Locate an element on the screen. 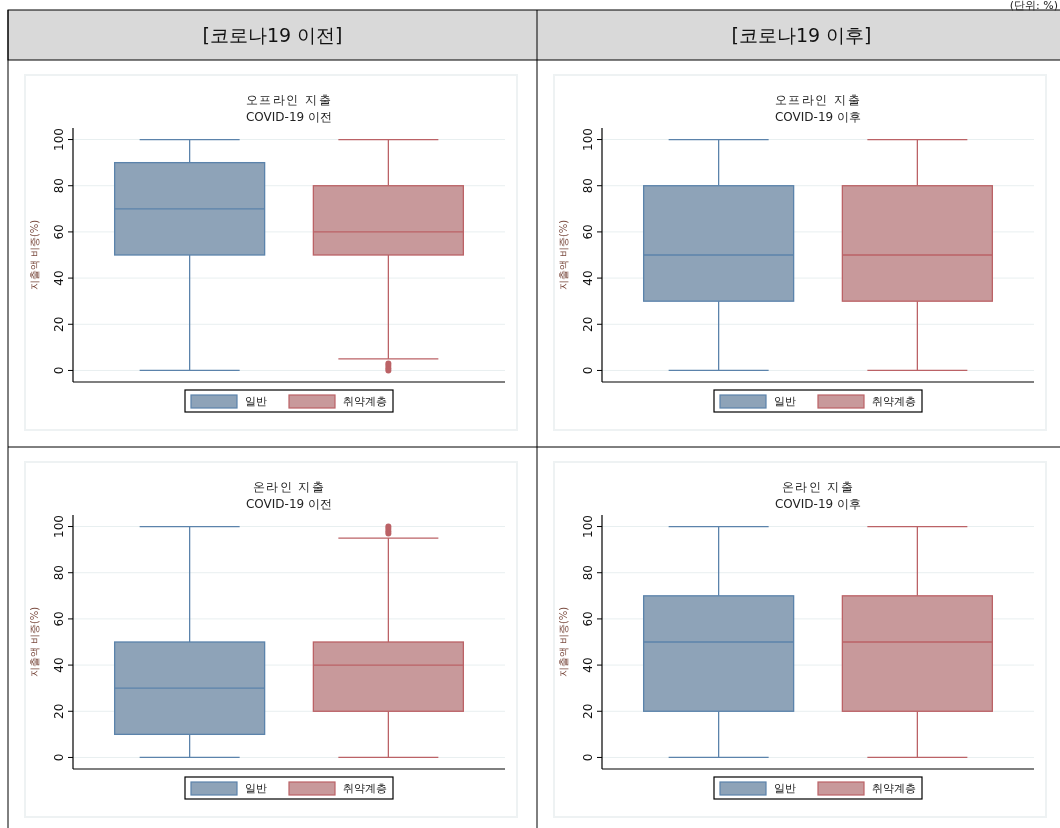 The height and width of the screenshot is (828, 1060). text: [코로나19 이후] is located at coordinates (801, 35).